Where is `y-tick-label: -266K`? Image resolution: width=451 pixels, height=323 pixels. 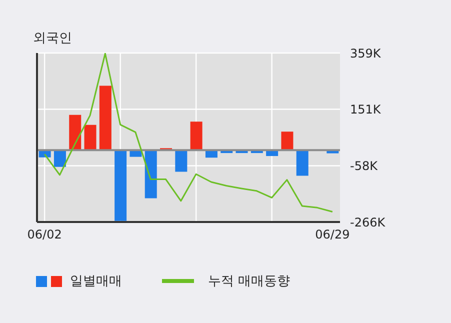
y-tick-label: -266K is located at coordinates (368, 222).